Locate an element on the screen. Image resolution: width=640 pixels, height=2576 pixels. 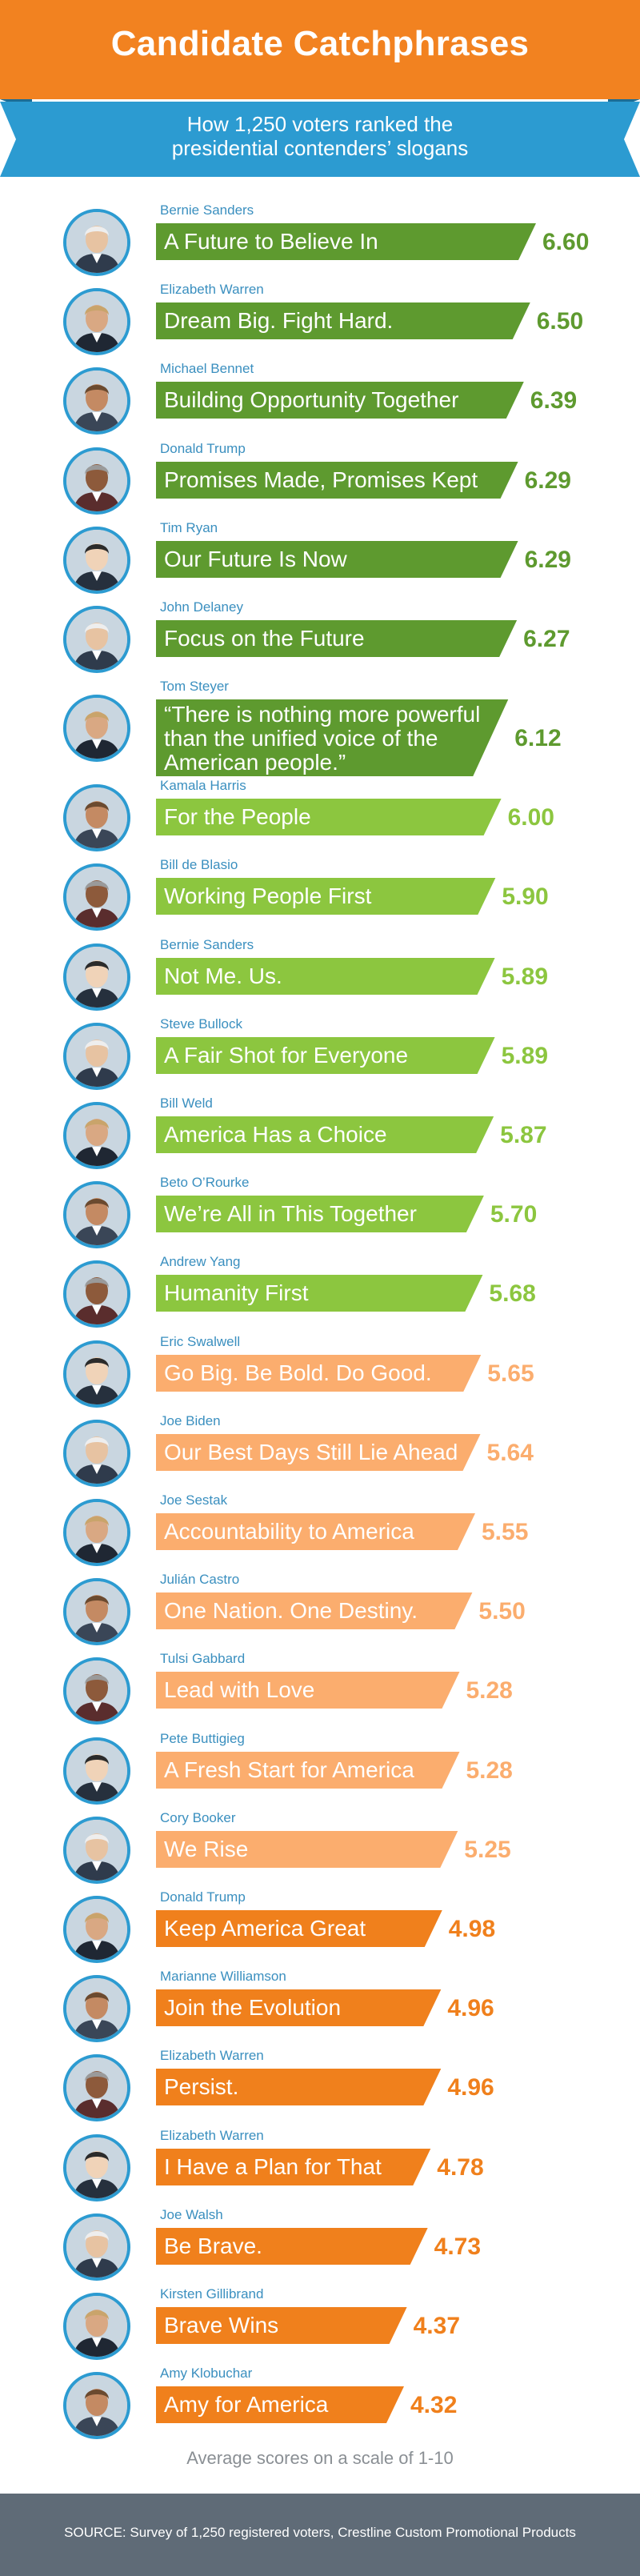
slogan-row: Tulsi Gabbard Lead with Love 5.28 is located at coordinates (320, 1690).